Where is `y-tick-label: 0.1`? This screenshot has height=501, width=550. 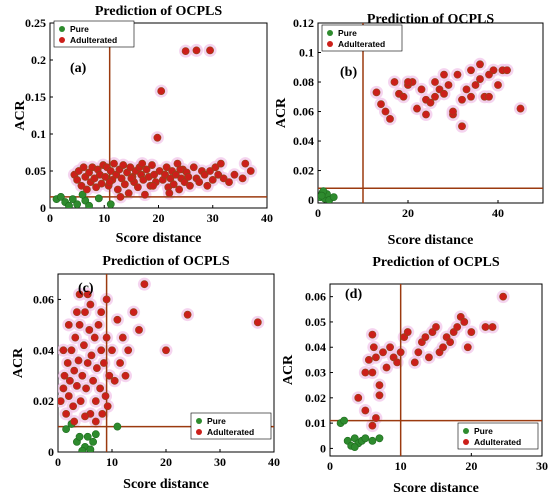 y-tick-label: 0.1 is located at coordinates (38, 134).